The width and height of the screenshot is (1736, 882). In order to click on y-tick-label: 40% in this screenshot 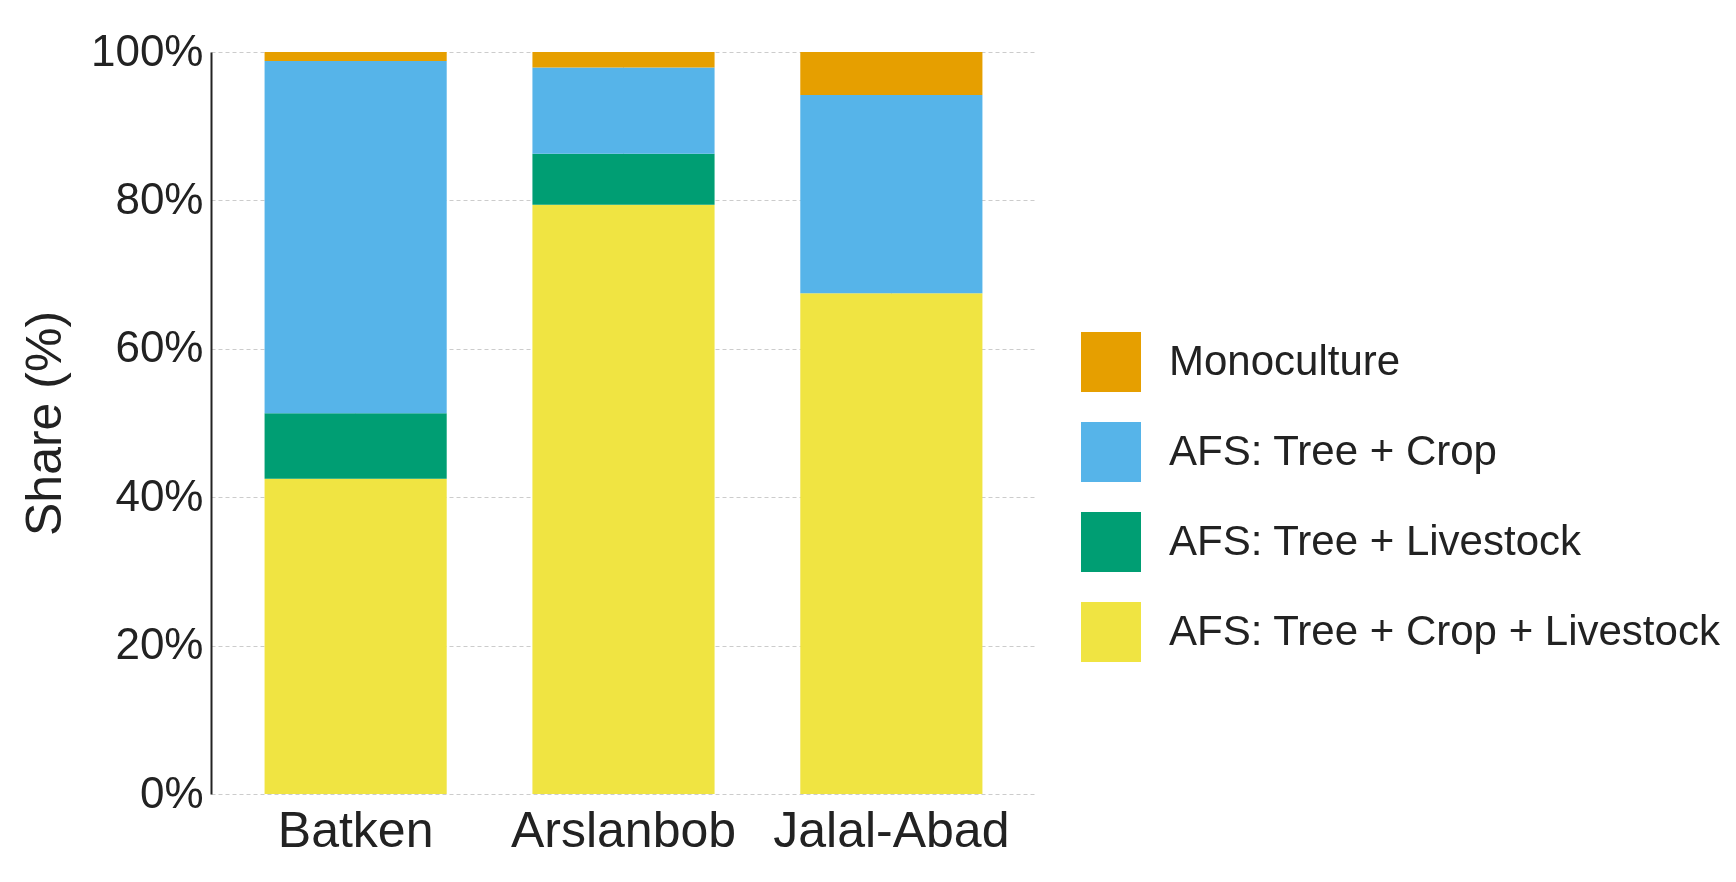, I will do `click(159, 495)`.